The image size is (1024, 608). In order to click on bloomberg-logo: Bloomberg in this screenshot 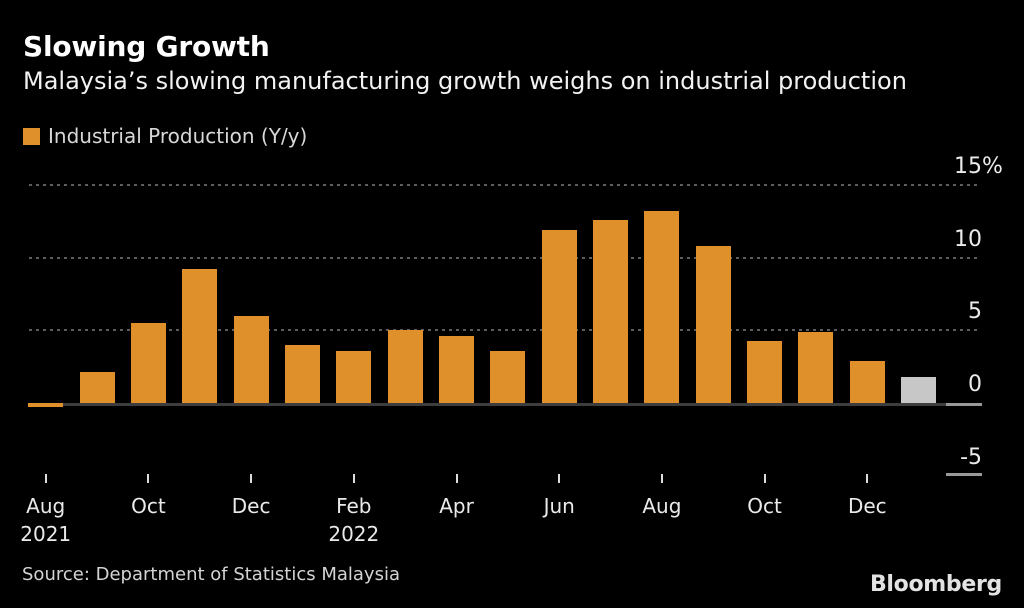, I will do `click(935, 584)`.